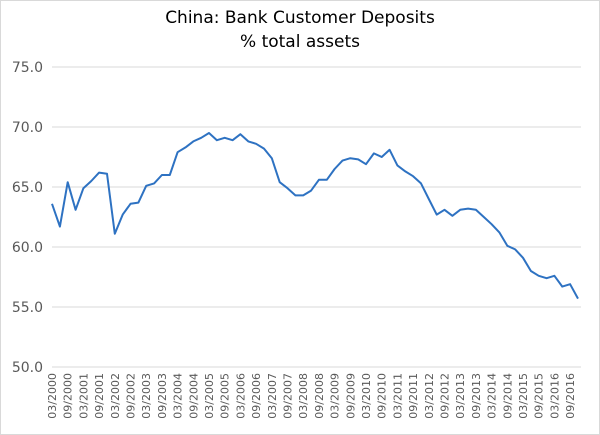  Describe the element at coordinates (554, 396) in the screenshot. I see `x-tick-label: 03/2016` at that location.